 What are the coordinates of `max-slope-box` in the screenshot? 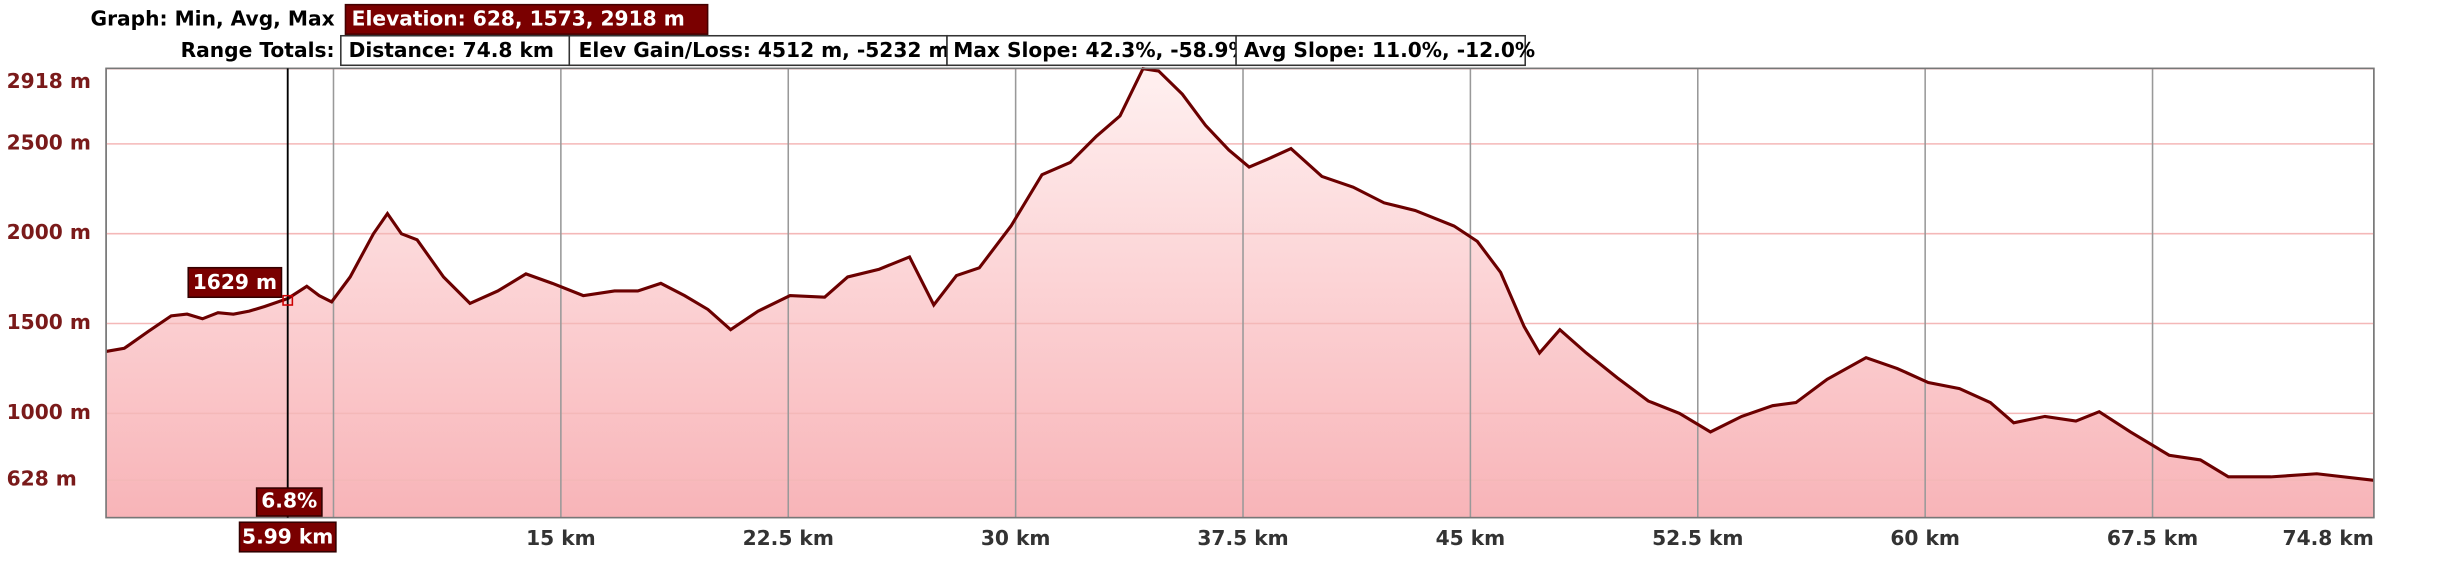 It's located at (1091, 50).